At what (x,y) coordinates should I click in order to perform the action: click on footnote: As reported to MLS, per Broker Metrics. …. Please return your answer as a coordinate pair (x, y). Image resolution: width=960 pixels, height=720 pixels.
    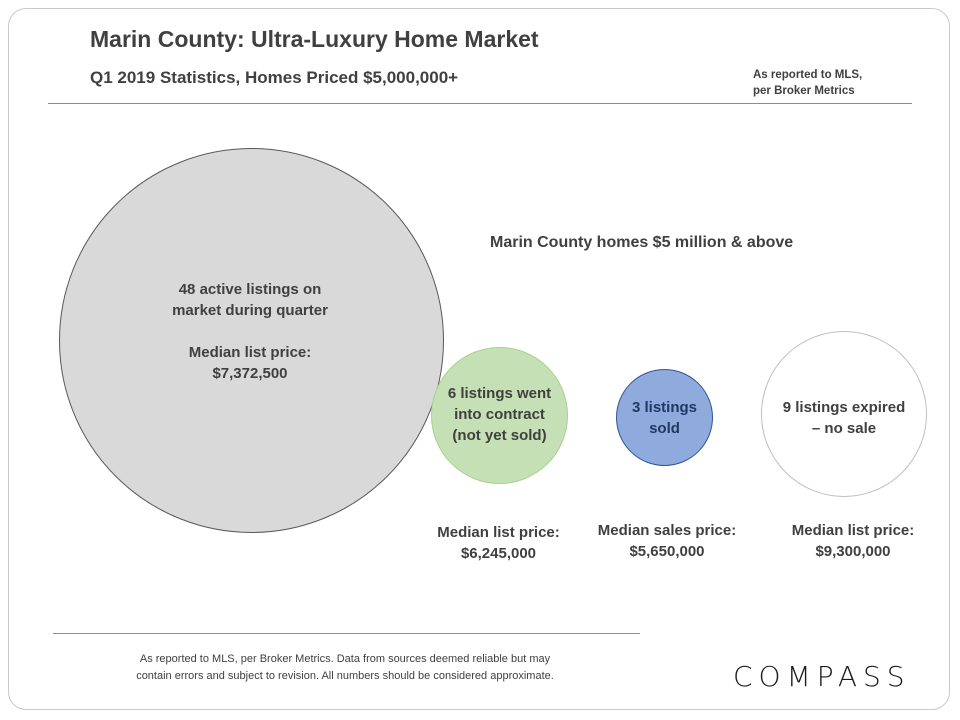
    Looking at the image, I should click on (345, 668).